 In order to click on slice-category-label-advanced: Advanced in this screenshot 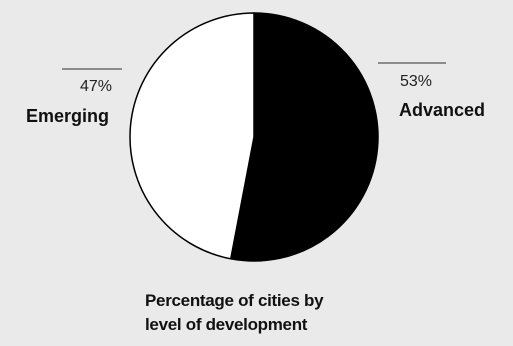, I will do `click(442, 110)`.